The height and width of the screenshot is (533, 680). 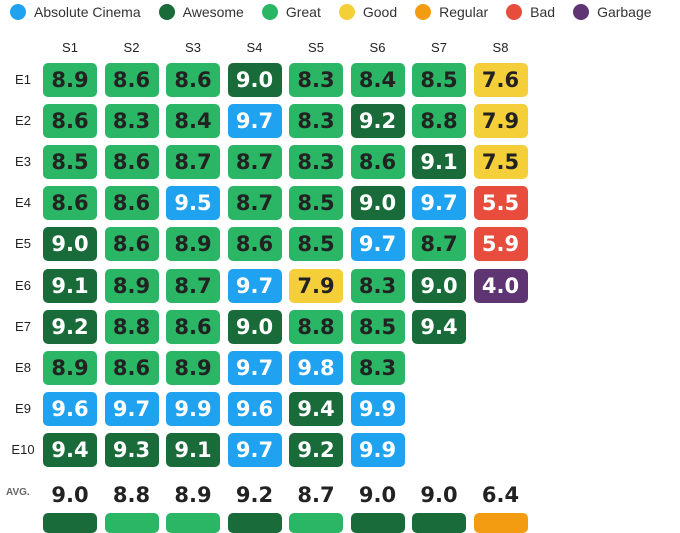 I want to click on legend-item: Garbage, so click(x=612, y=12).